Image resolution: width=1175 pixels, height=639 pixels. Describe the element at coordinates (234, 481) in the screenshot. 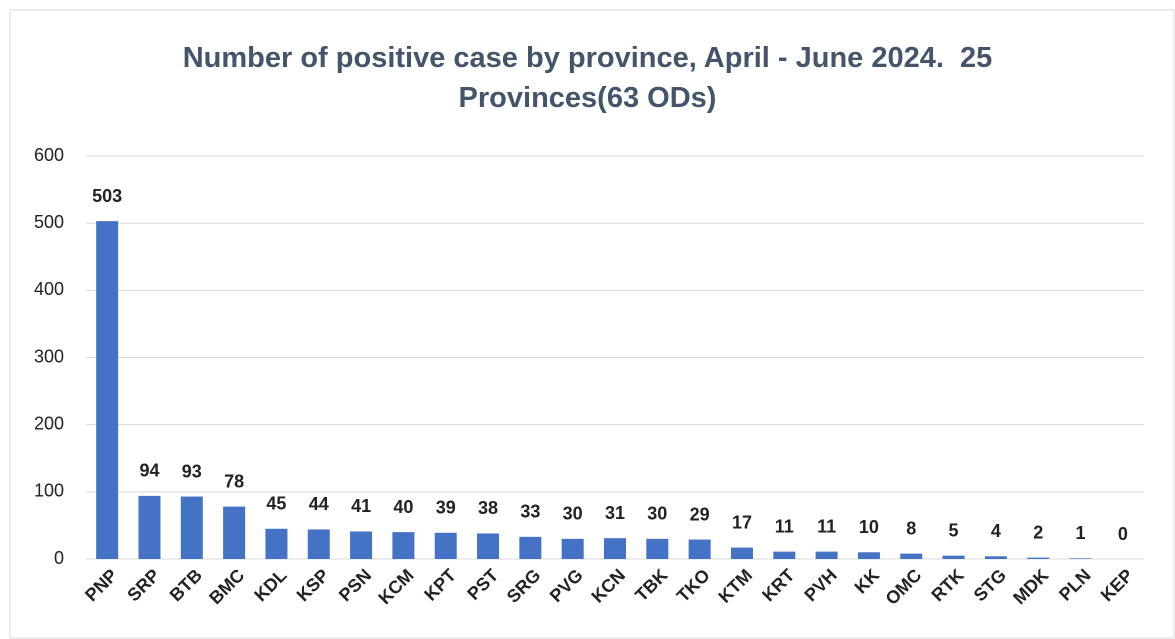

I see `value-label: 78` at that location.